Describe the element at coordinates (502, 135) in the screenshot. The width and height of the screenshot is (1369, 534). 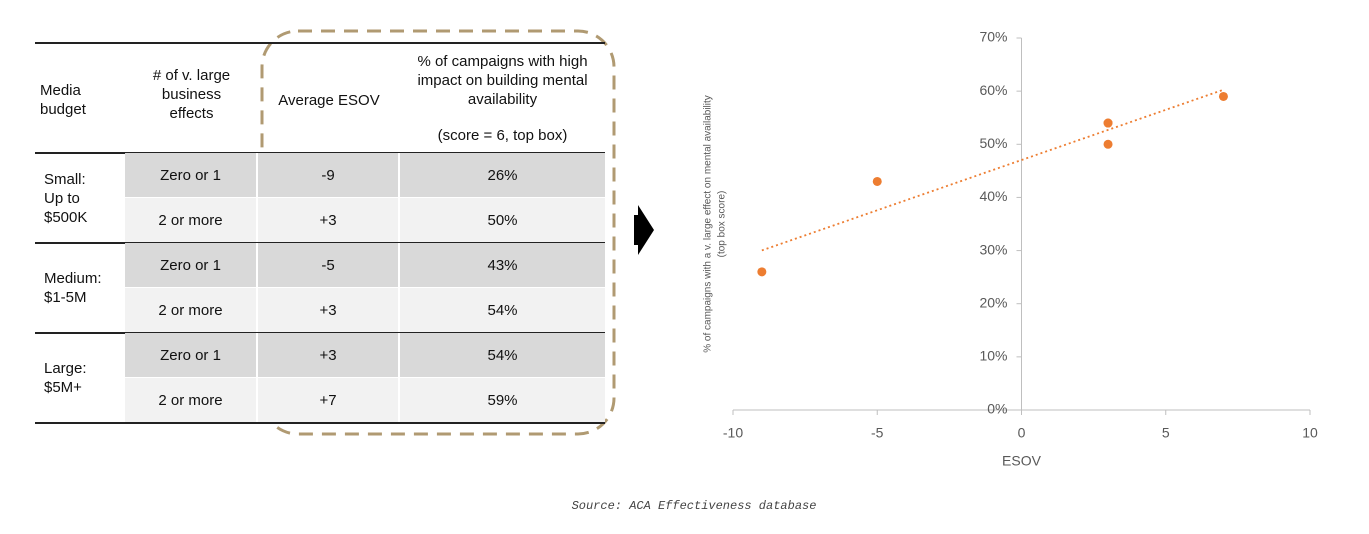
I see `header-note: (score = 6, top box)` at that location.